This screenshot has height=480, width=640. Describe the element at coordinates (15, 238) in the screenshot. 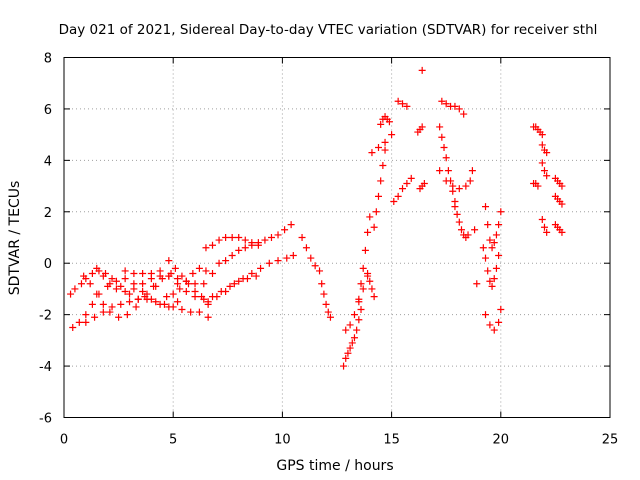

I see `y-axis-label: SDTVAR / TECUs` at that location.